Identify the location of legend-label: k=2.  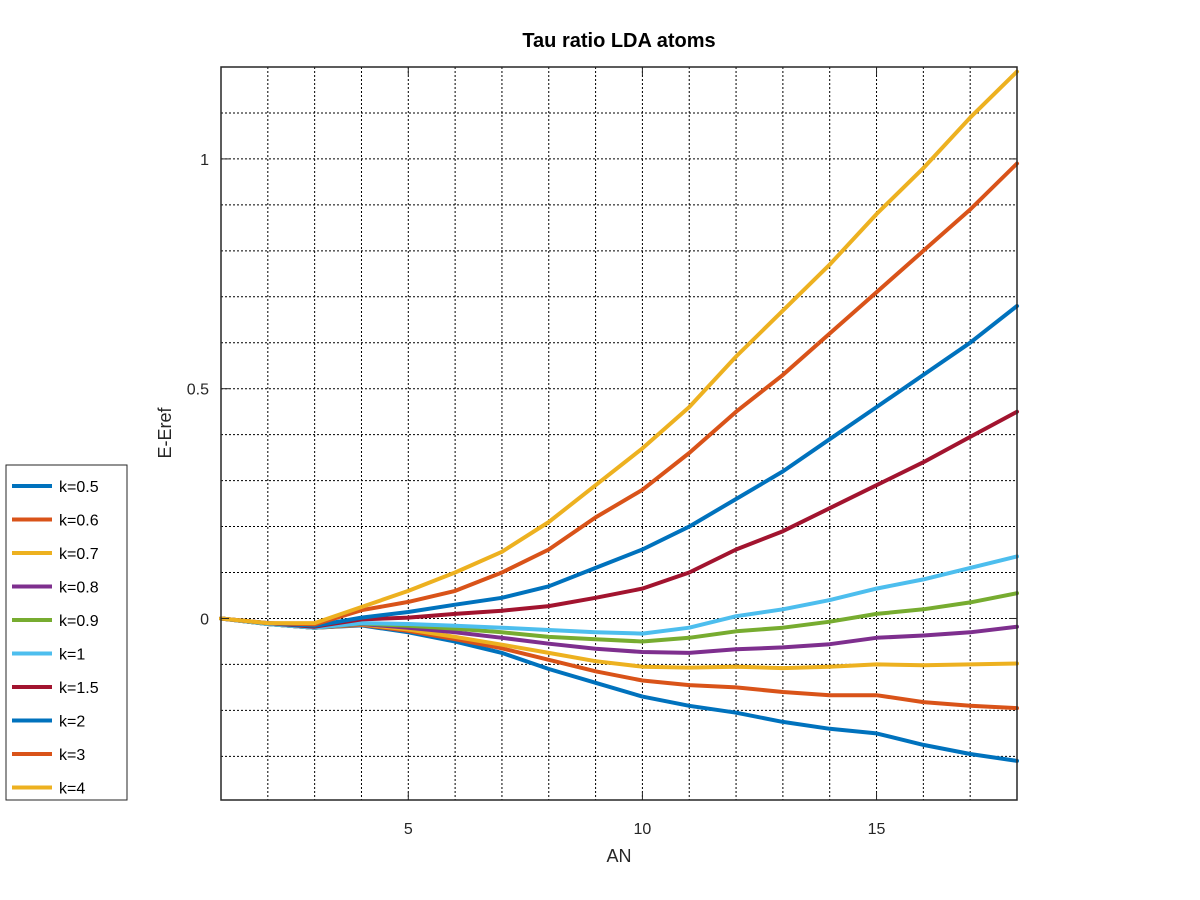
(72, 722).